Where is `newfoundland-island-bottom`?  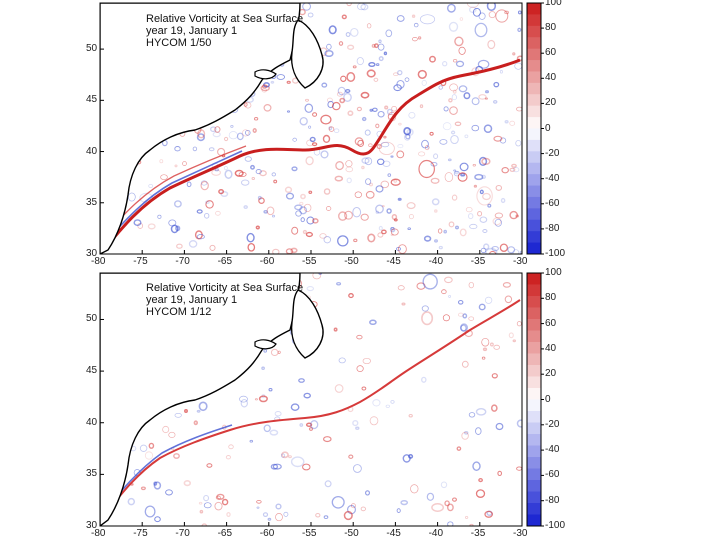 newfoundland-island-bottom is located at coordinates (307, 324).